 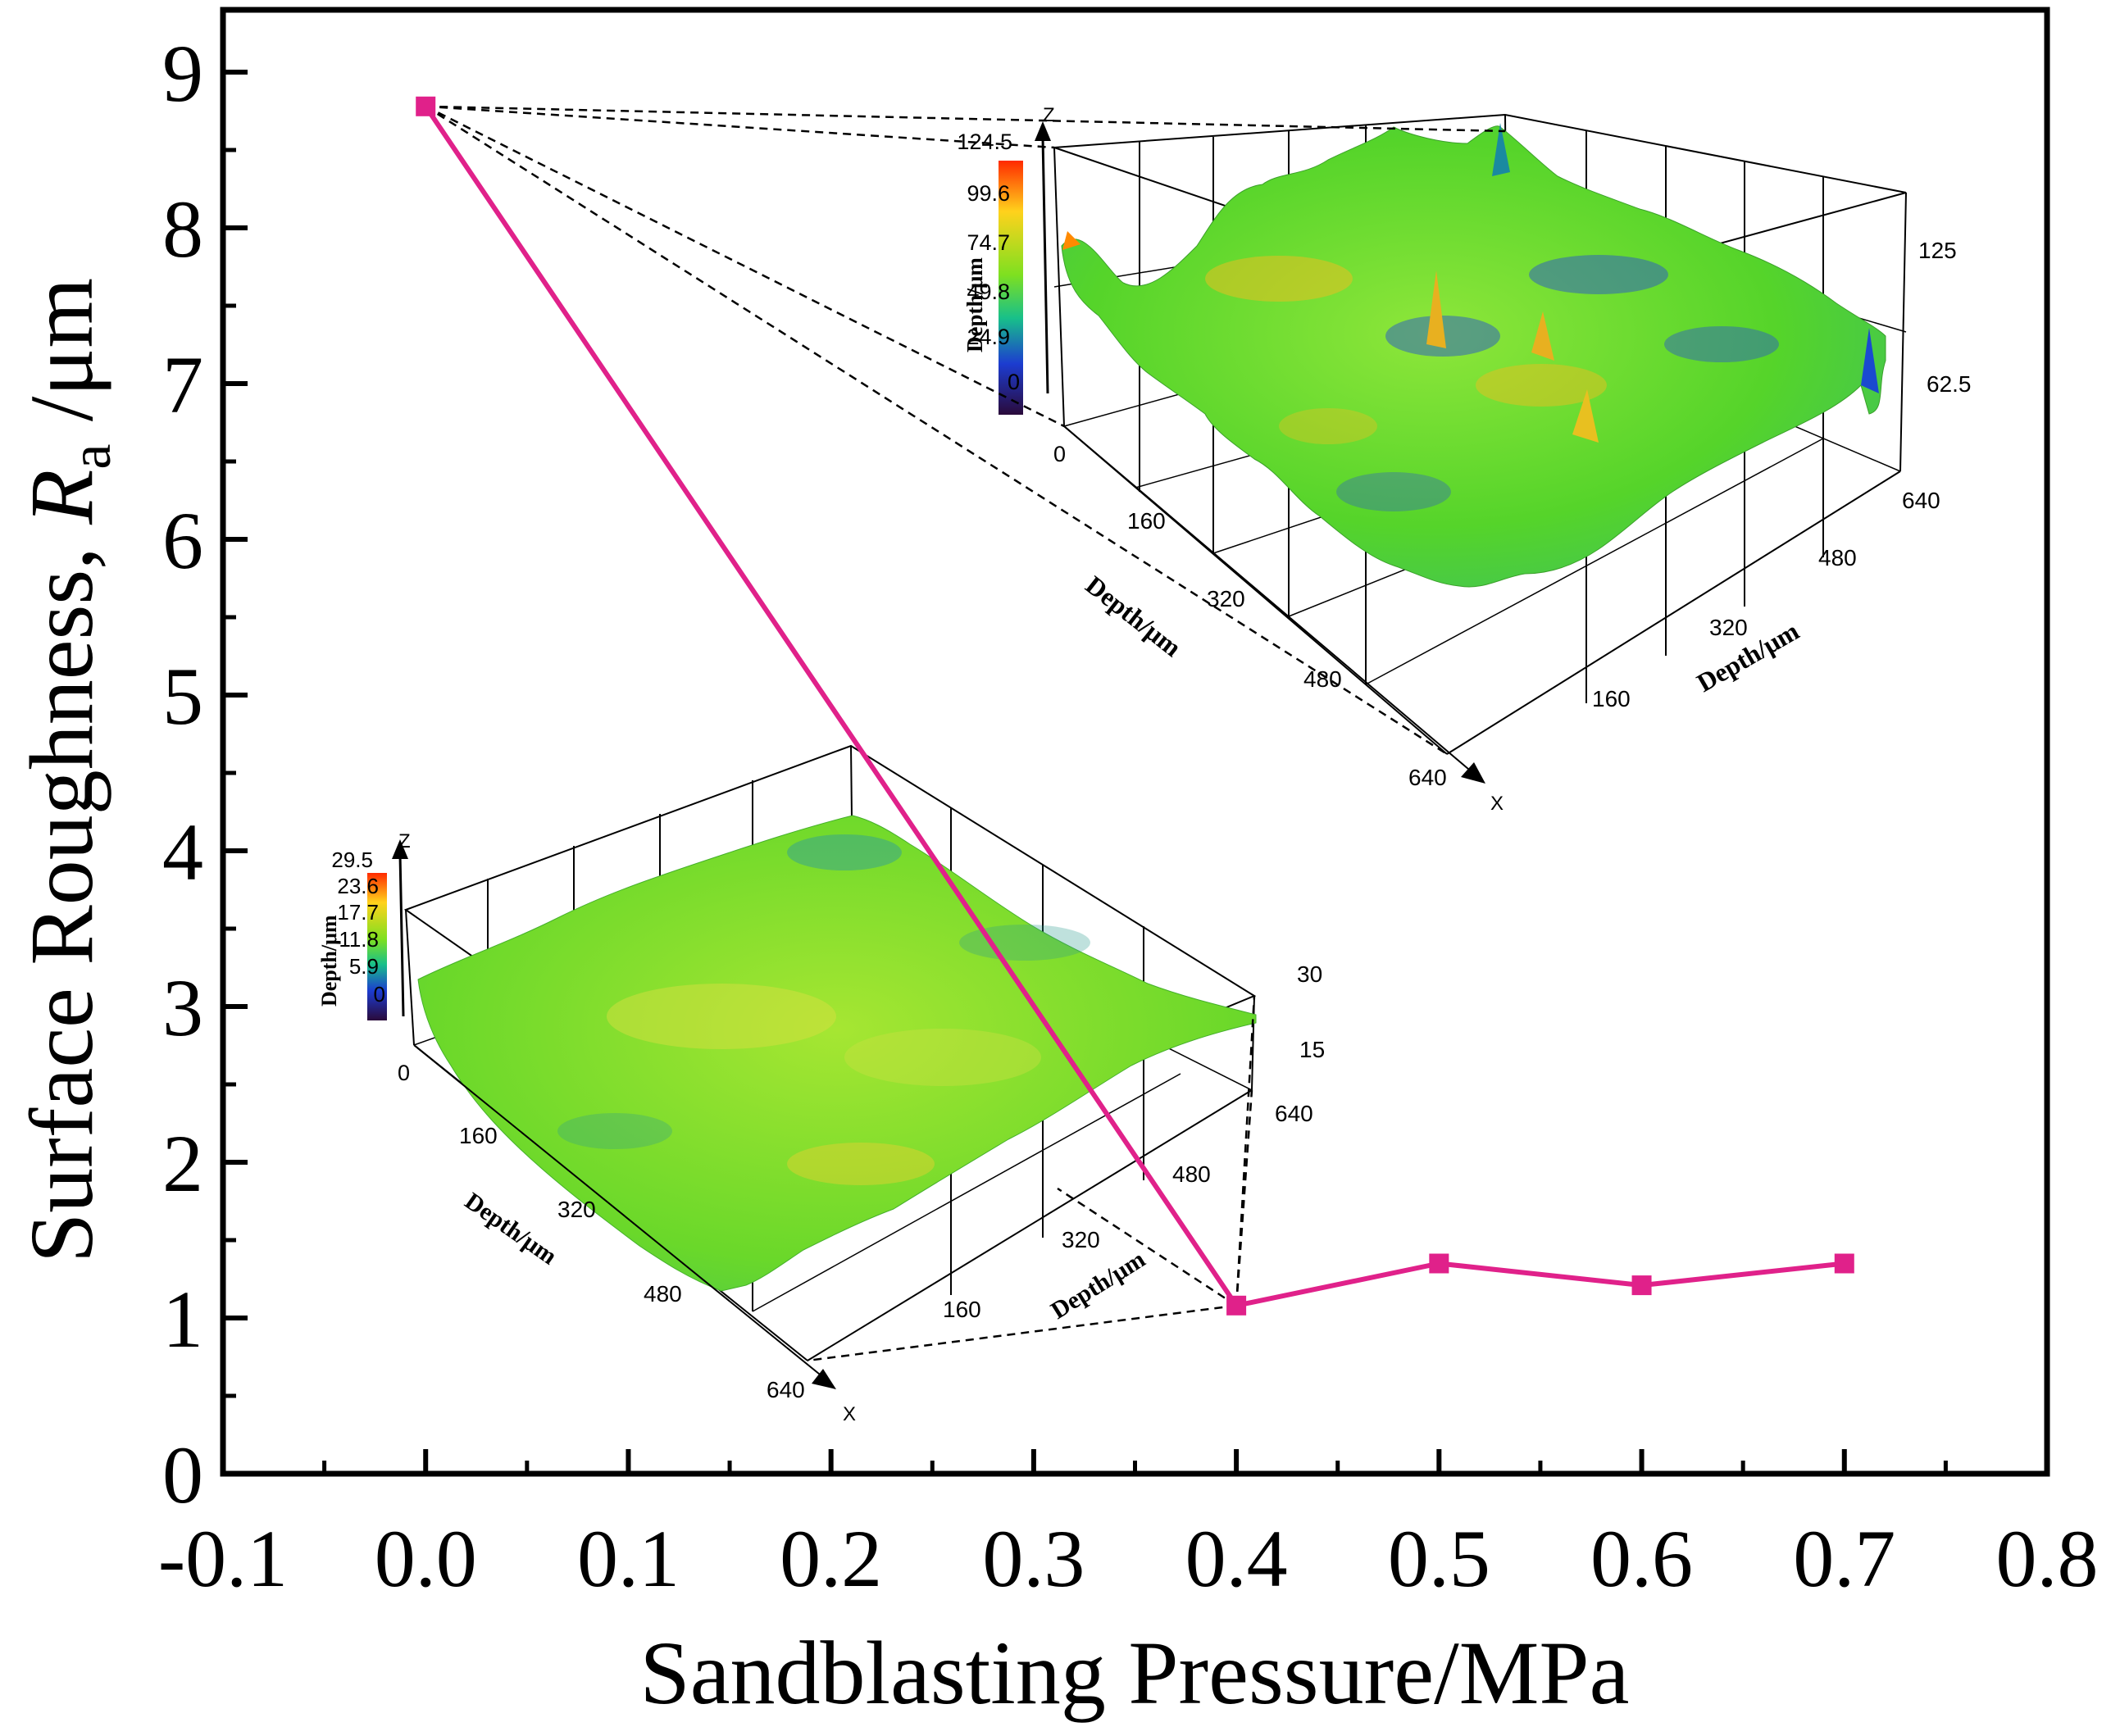 What do you see at coordinates (329, 961) in the screenshot?
I see `inset-small-colorbar-label: Depth/μm` at bounding box center [329, 961].